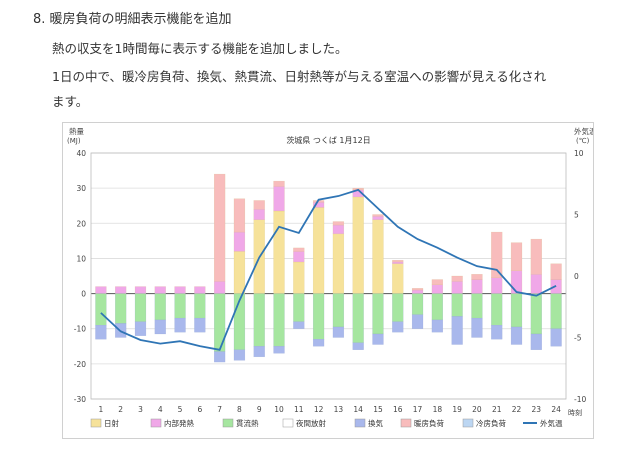 This screenshot has width=640, height=457. What do you see at coordinates (576, 215) in the screenshot?
I see `right-tick-label: 5` at bounding box center [576, 215].